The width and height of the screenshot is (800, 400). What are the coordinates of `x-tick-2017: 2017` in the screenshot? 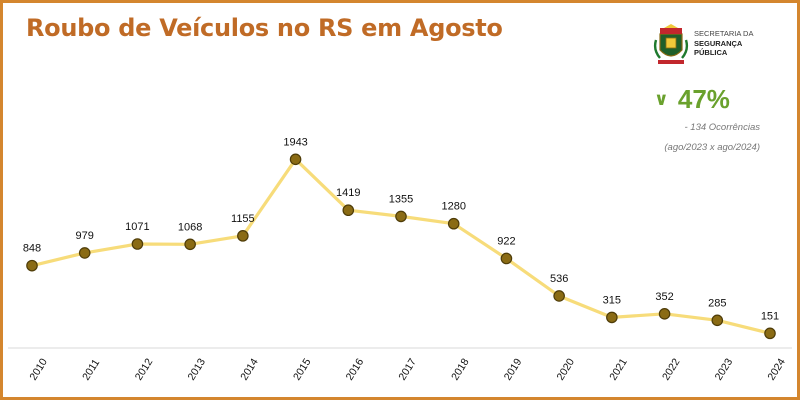 It's located at (407, 369).